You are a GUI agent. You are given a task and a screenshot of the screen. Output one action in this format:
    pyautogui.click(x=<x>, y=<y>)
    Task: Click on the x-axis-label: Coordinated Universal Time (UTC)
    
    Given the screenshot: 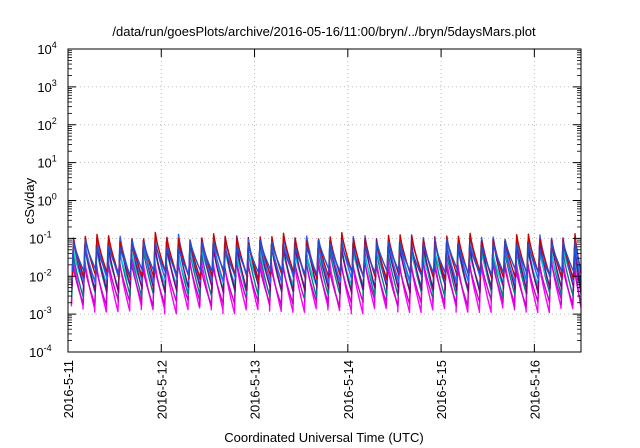 What is the action you would take?
    pyautogui.click(x=323, y=437)
    